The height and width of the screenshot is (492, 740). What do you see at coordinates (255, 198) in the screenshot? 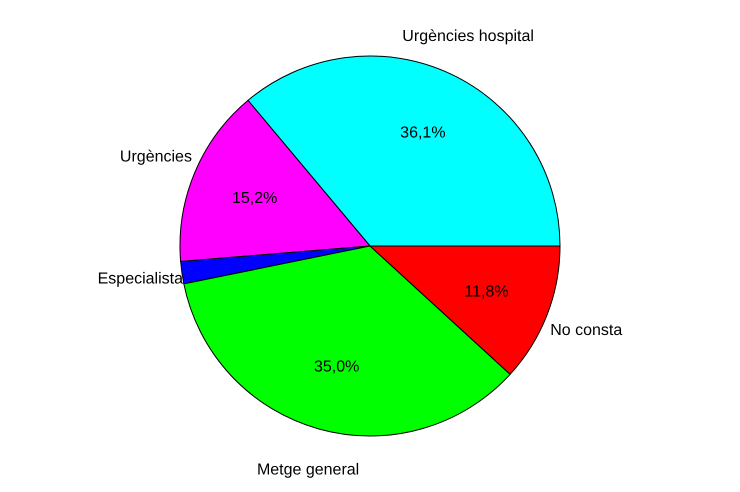
I see `data-label: 15,2%` at bounding box center [255, 198].